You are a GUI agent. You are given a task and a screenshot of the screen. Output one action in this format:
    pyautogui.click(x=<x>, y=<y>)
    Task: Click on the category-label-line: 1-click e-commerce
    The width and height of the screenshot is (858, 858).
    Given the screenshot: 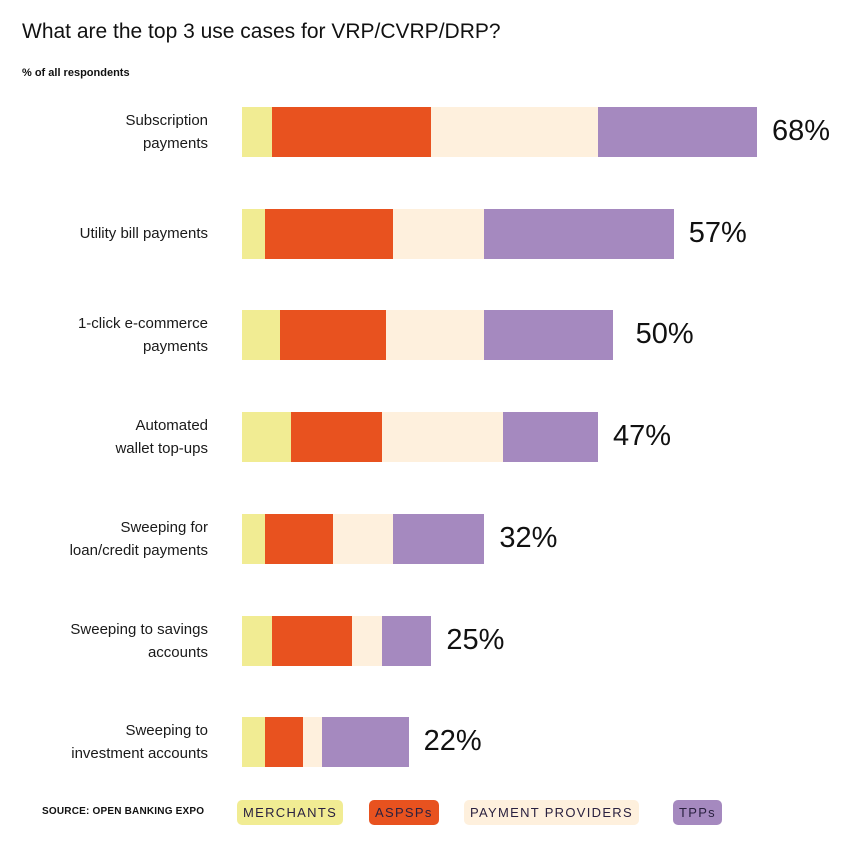 What is the action you would take?
    pyautogui.click(x=142, y=324)
    